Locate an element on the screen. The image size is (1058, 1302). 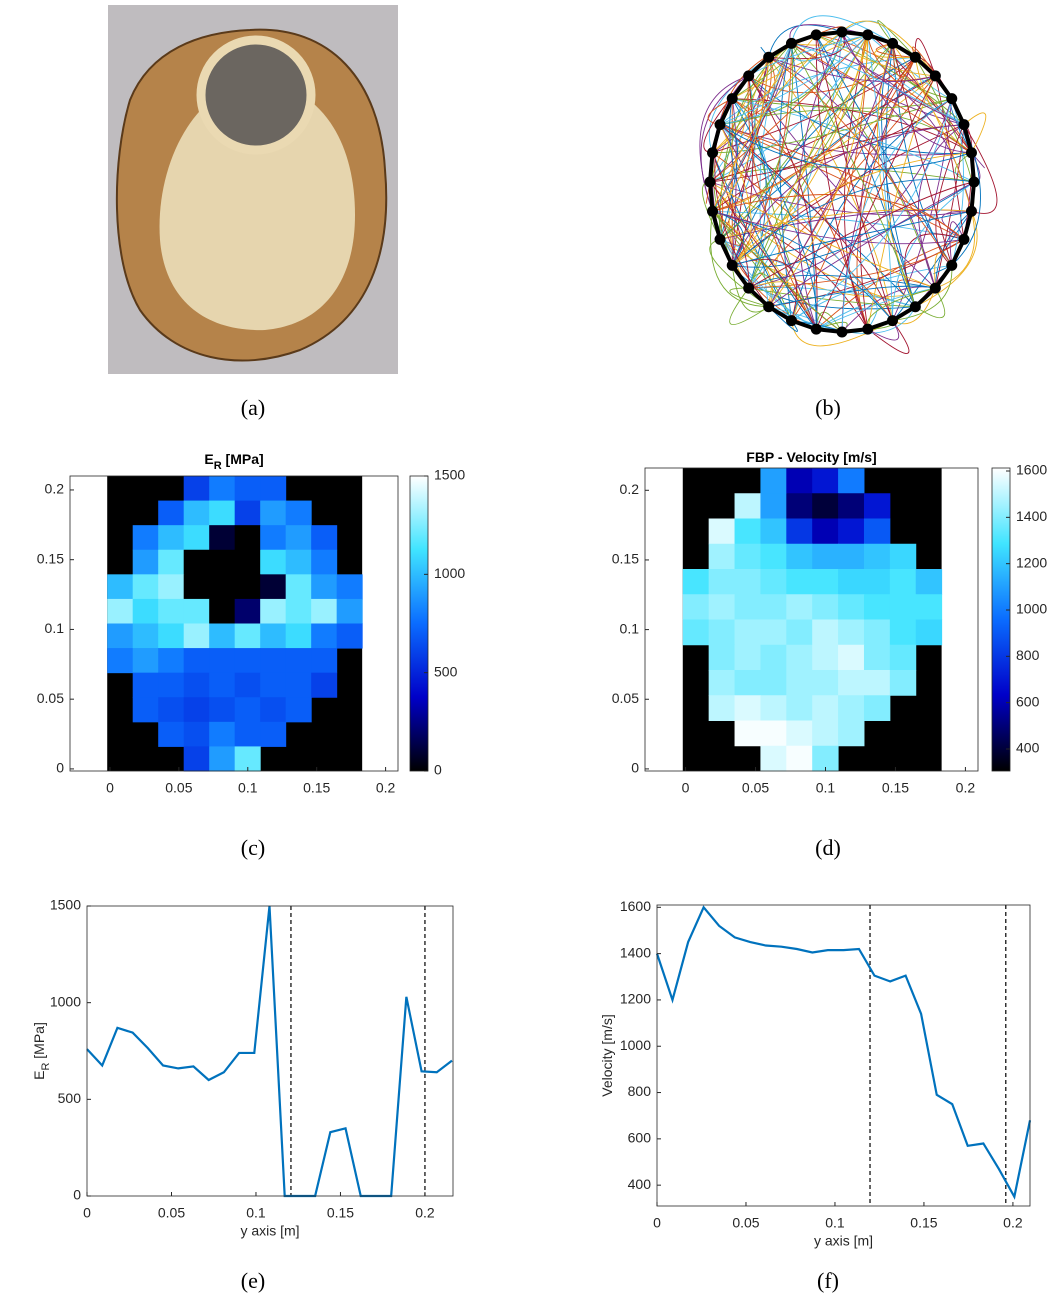
y-tick-label: 1200 is located at coordinates (635, 999).